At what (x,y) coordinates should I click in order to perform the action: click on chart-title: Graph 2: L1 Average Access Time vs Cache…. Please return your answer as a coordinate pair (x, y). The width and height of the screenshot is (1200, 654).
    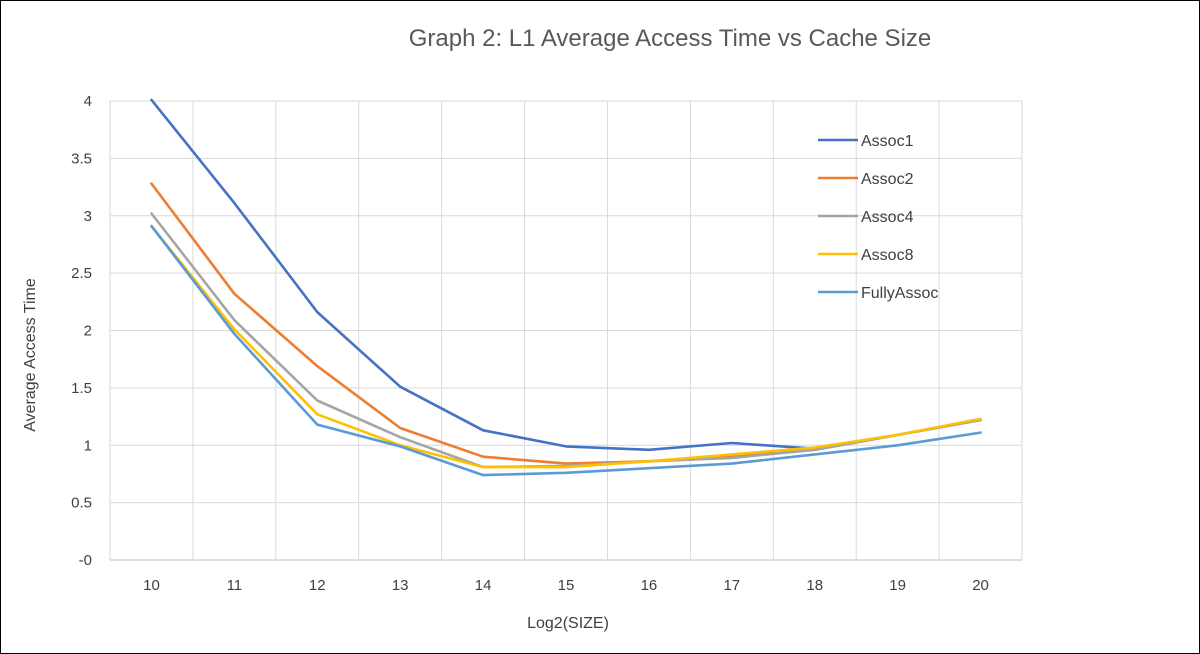
    Looking at the image, I should click on (670, 38).